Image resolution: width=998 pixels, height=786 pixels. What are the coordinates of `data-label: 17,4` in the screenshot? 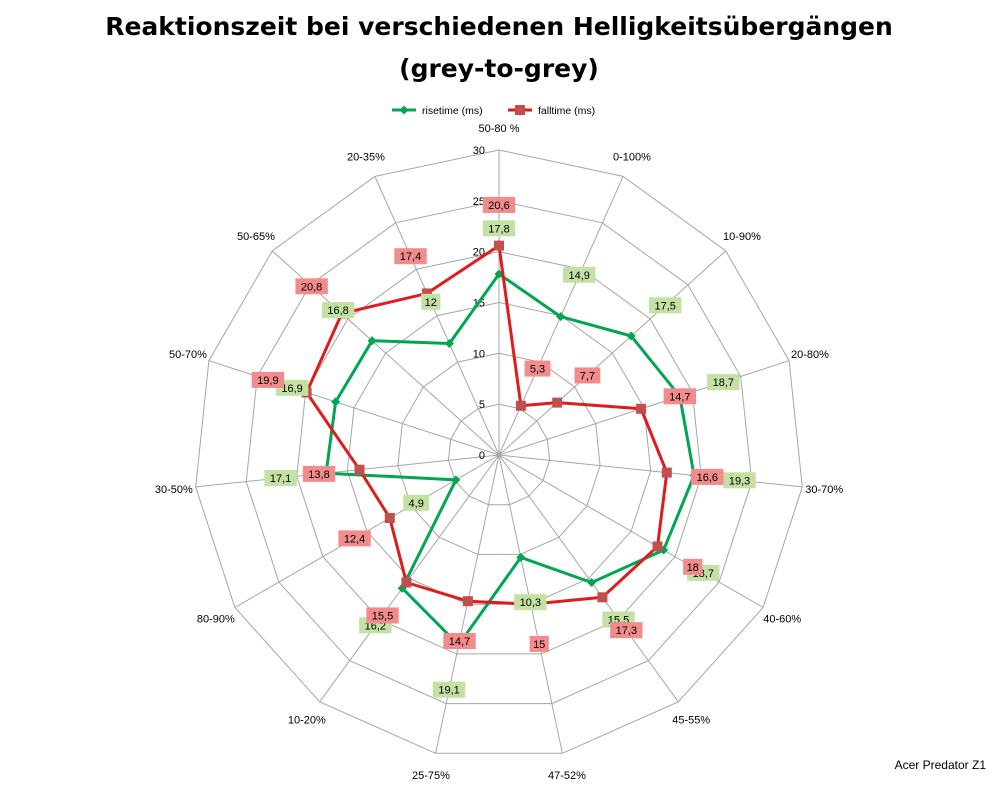 It's located at (410, 257).